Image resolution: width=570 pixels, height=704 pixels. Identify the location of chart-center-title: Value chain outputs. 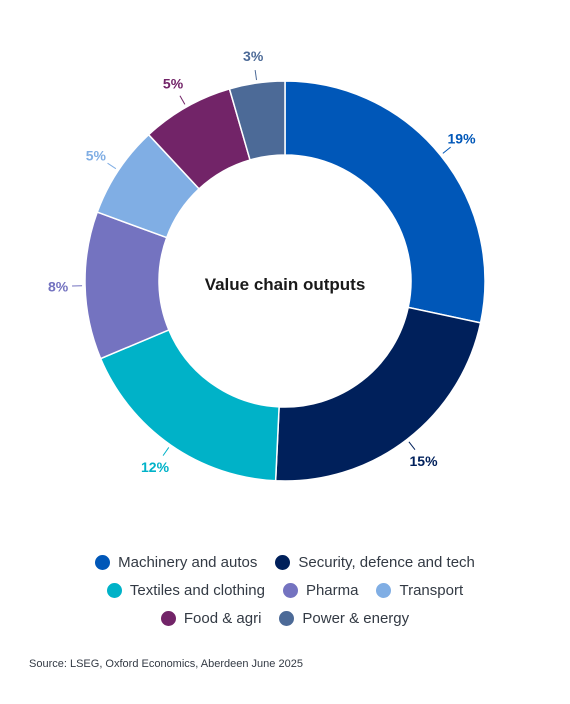
(285, 284).